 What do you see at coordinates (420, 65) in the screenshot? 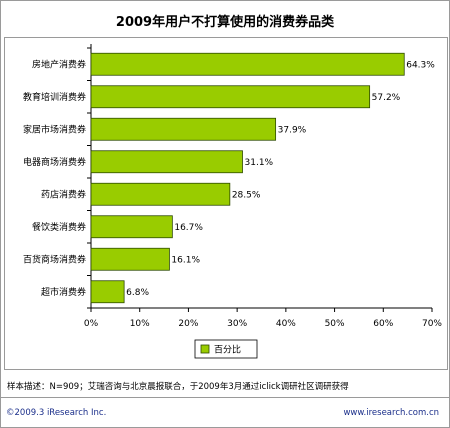
I see `value-label: 64.3%` at bounding box center [420, 65].